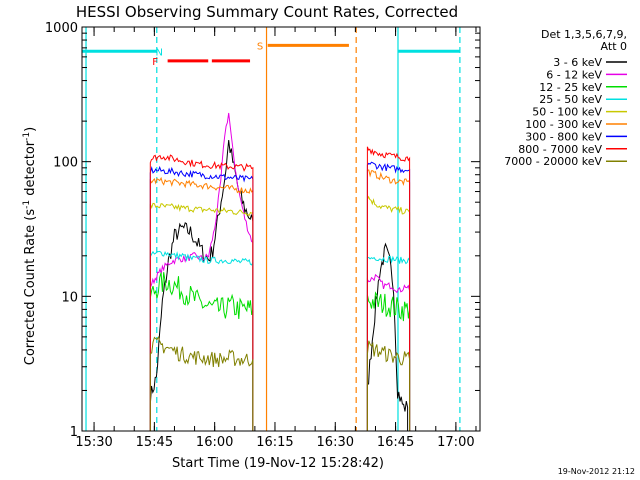  Describe the element at coordinates (93, 442) in the screenshot. I see `x-tick-label: 15:30` at that location.